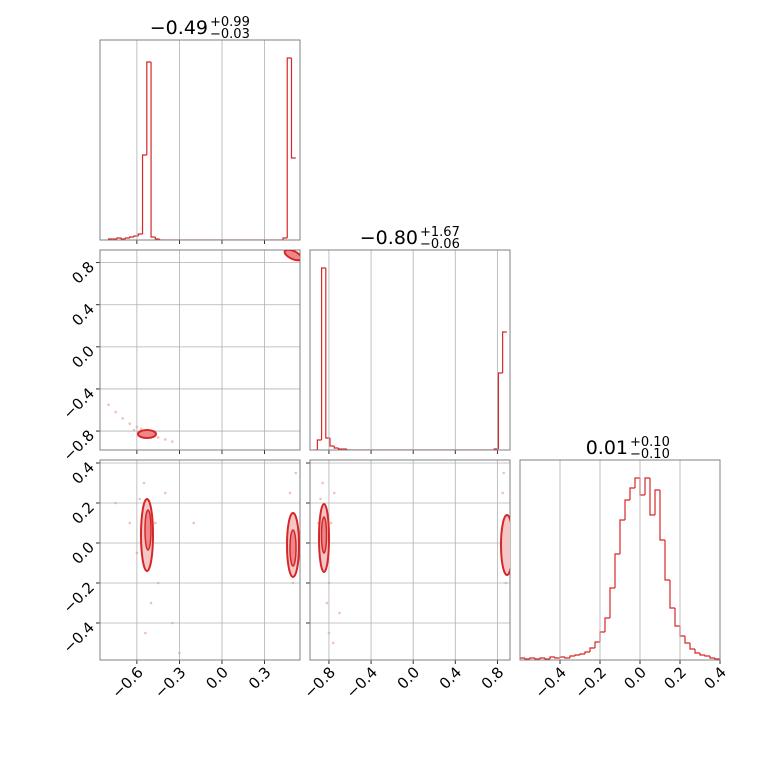 Image resolution: width=760 pixels, height=760 pixels. Describe the element at coordinates (440, 244) in the screenshot. I see `title-lower: −0.06` at that location.